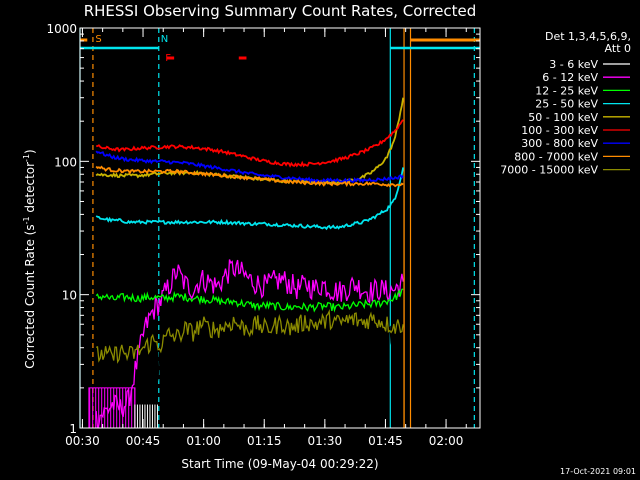 The image size is (640, 480). Describe the element at coordinates (279, 464) in the screenshot. I see `x-axis-label: Start Time (09-May-04 00:29:22)` at that location.